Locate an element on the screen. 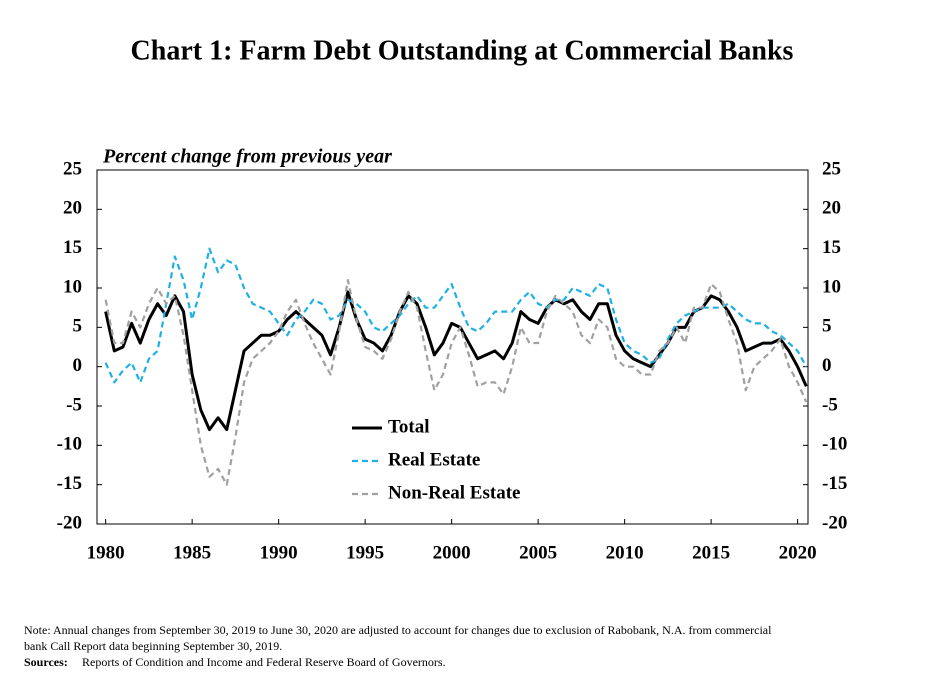  x-tick-label: 2010 is located at coordinates (625, 552).